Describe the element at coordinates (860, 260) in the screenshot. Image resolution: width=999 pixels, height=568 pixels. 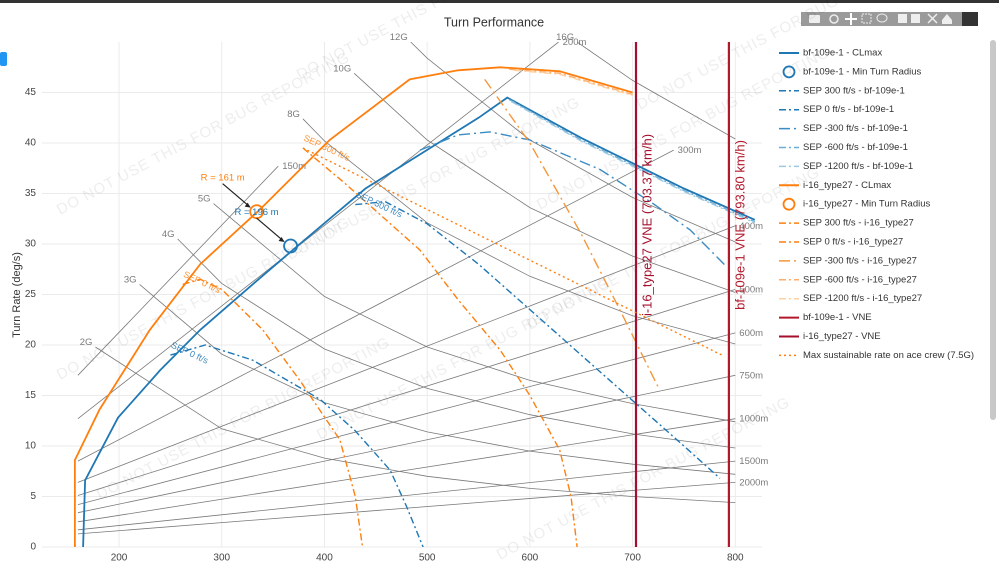
I see `legend-label: SEP -300 ft/s - i-16_type27` at that location.